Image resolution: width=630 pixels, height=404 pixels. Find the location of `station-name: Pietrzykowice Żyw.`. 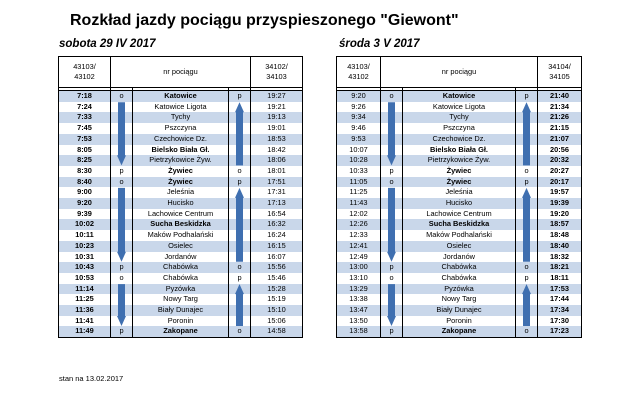

station-name: Pietrzykowice Żyw. is located at coordinates (459, 160).